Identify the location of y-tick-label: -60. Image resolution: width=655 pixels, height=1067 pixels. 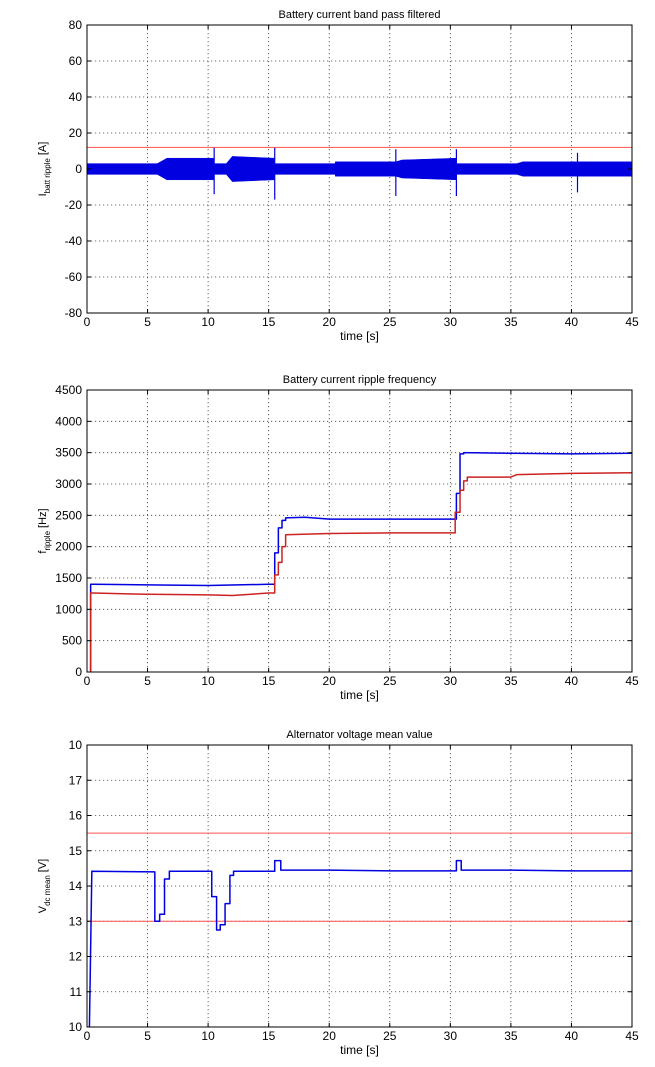
(74, 277).